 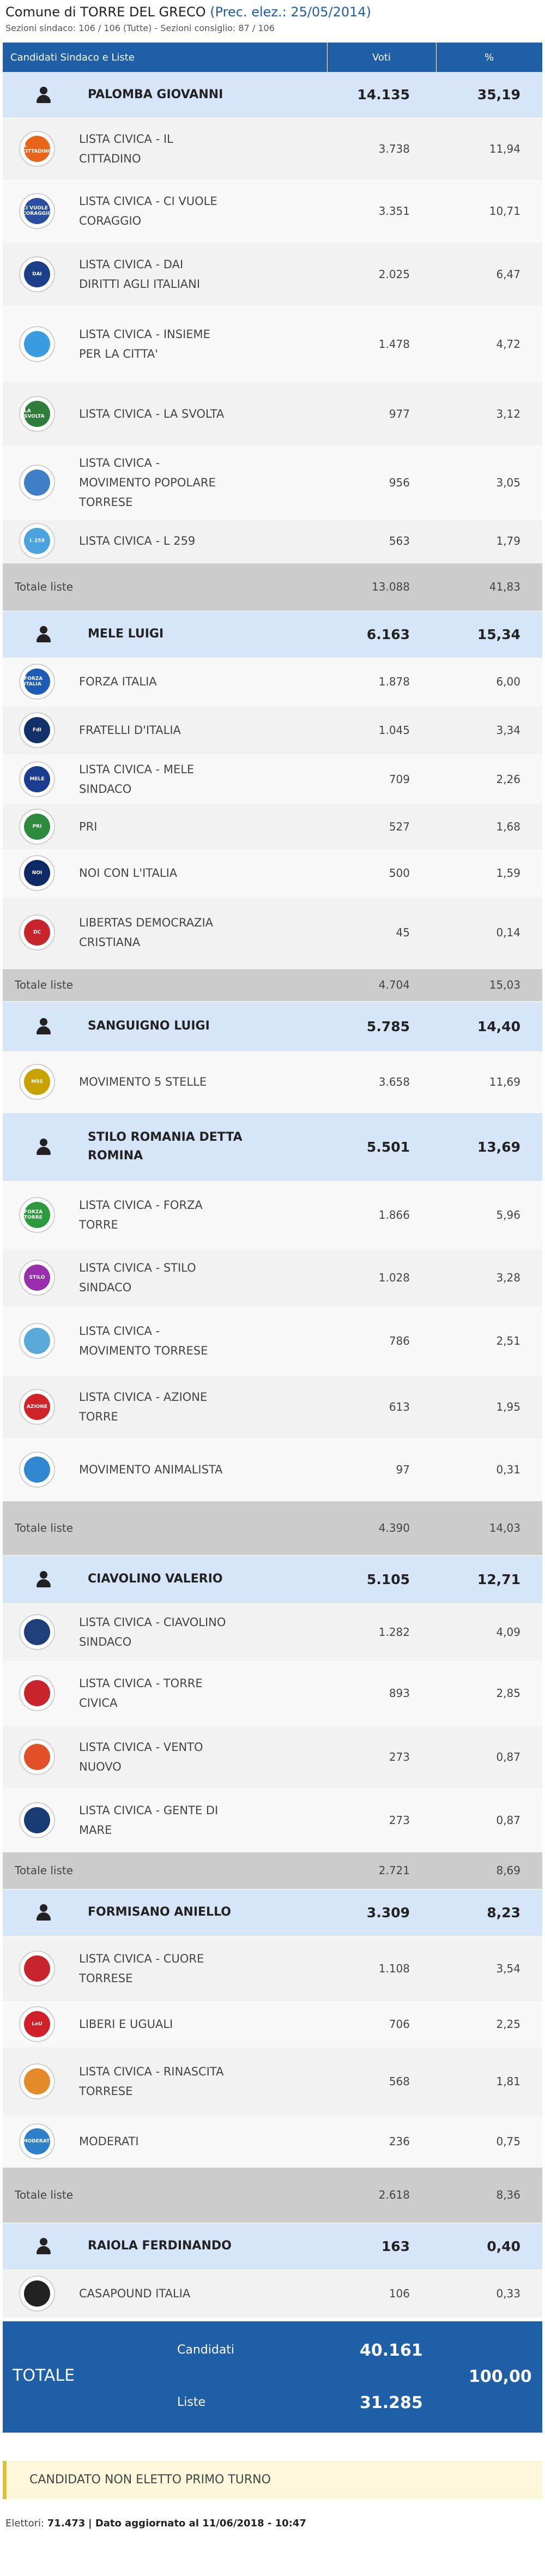 I want to click on list-wrap: MOVIMENTO ANIMALISTA, so click(x=165, y=1470).